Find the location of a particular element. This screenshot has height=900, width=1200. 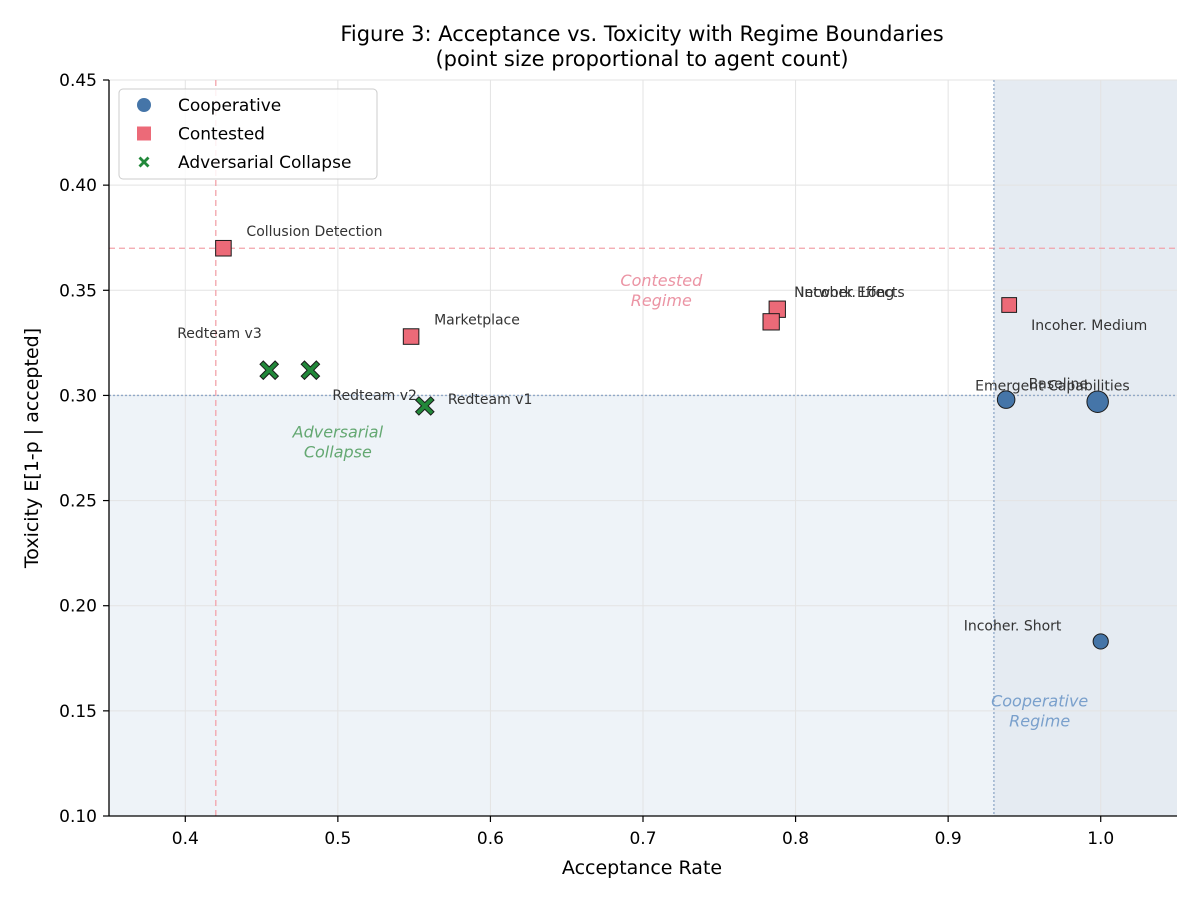

data-point-network-effects is located at coordinates (771, 322).